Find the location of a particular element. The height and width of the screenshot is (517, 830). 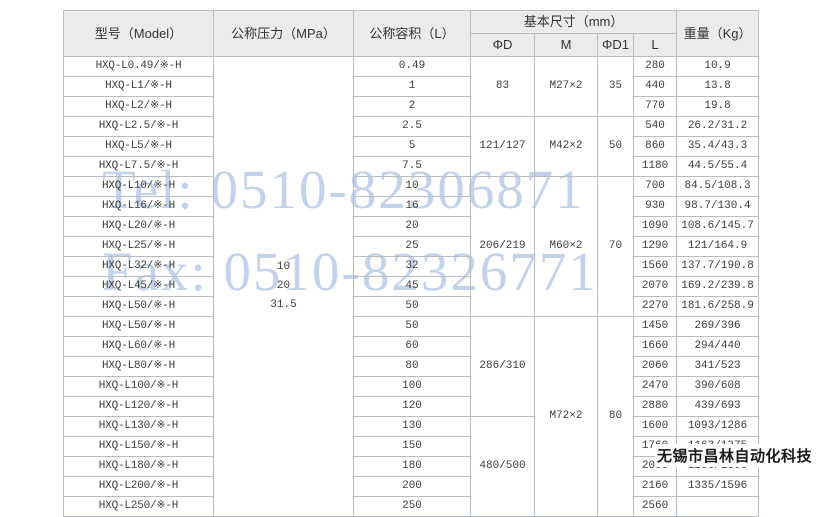

cell-model: HXQ-L45/※-H is located at coordinates (138, 286).